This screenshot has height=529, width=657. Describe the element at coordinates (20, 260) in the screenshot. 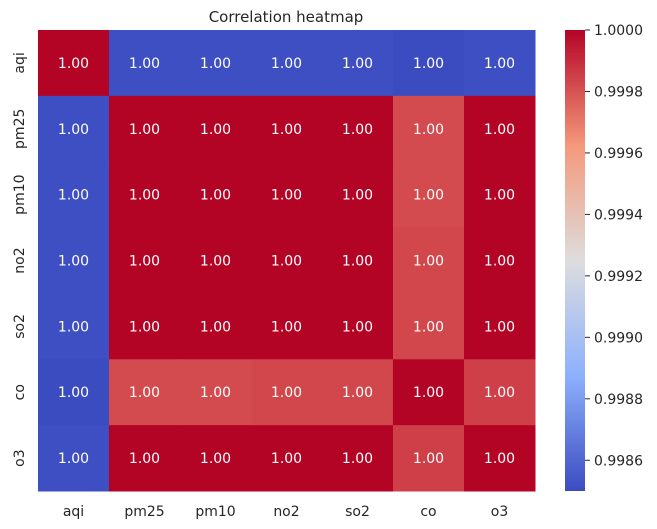

I see `y-tick-label-no2: no2` at that location.